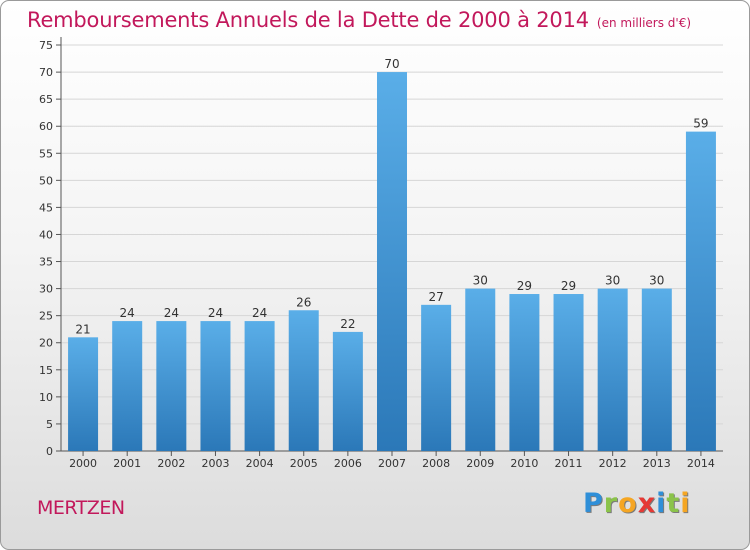 The height and width of the screenshot is (550, 750). What do you see at coordinates (701, 463) in the screenshot?
I see `x-tick-label: 2014` at bounding box center [701, 463].